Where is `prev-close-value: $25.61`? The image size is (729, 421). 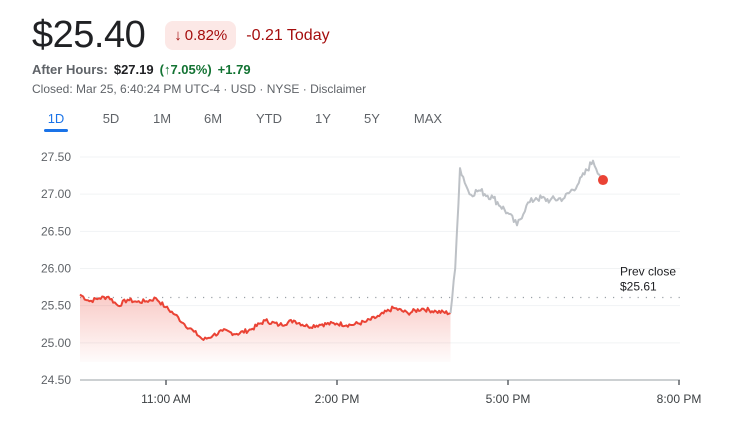 prev-close-value: $25.61 is located at coordinates (638, 286).